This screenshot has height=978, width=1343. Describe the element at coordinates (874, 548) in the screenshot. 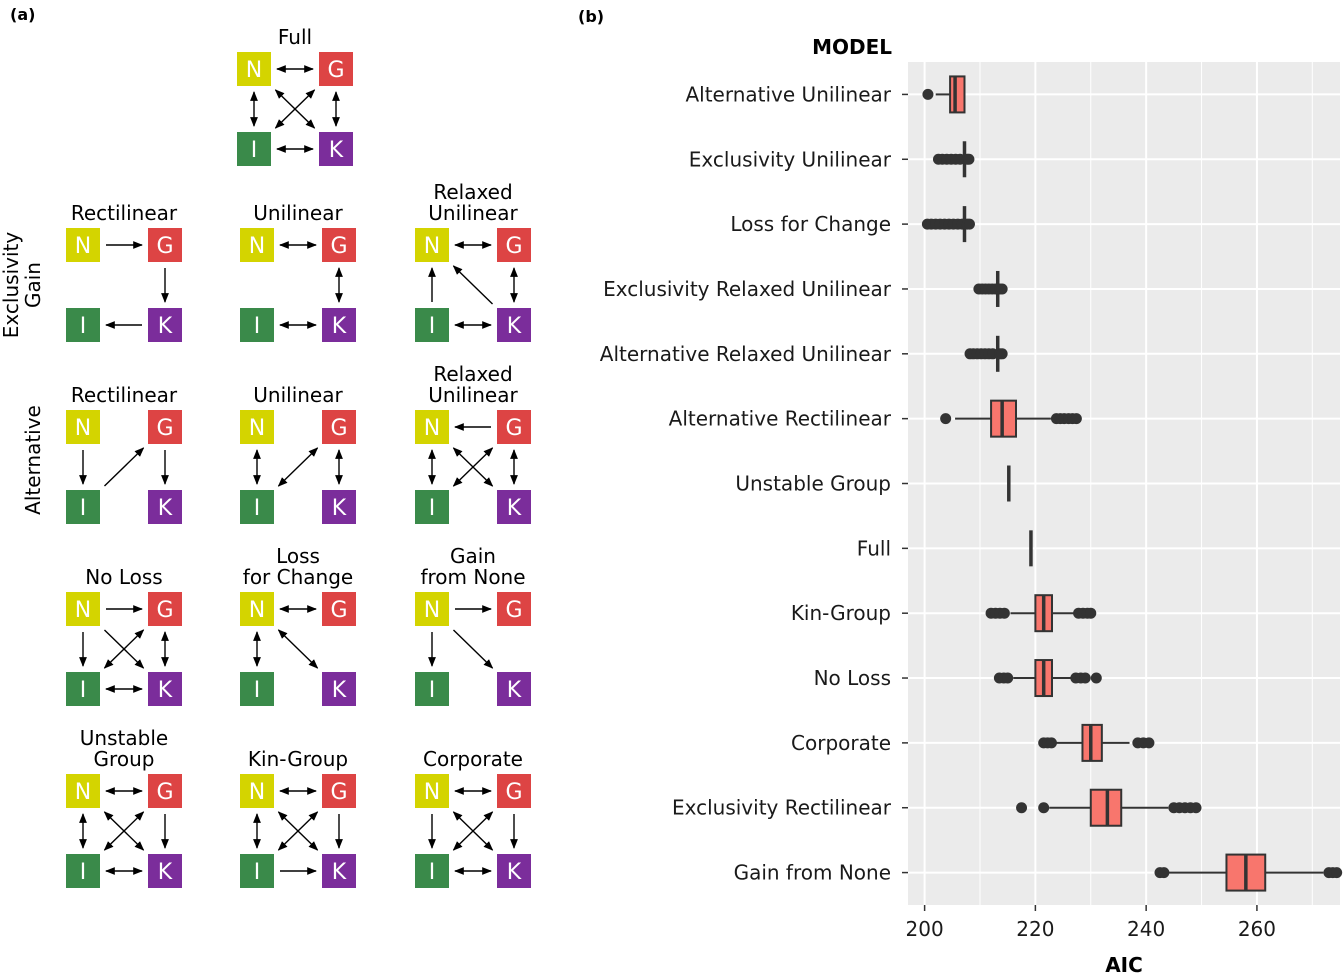

I see `category-label: Full` at that location.